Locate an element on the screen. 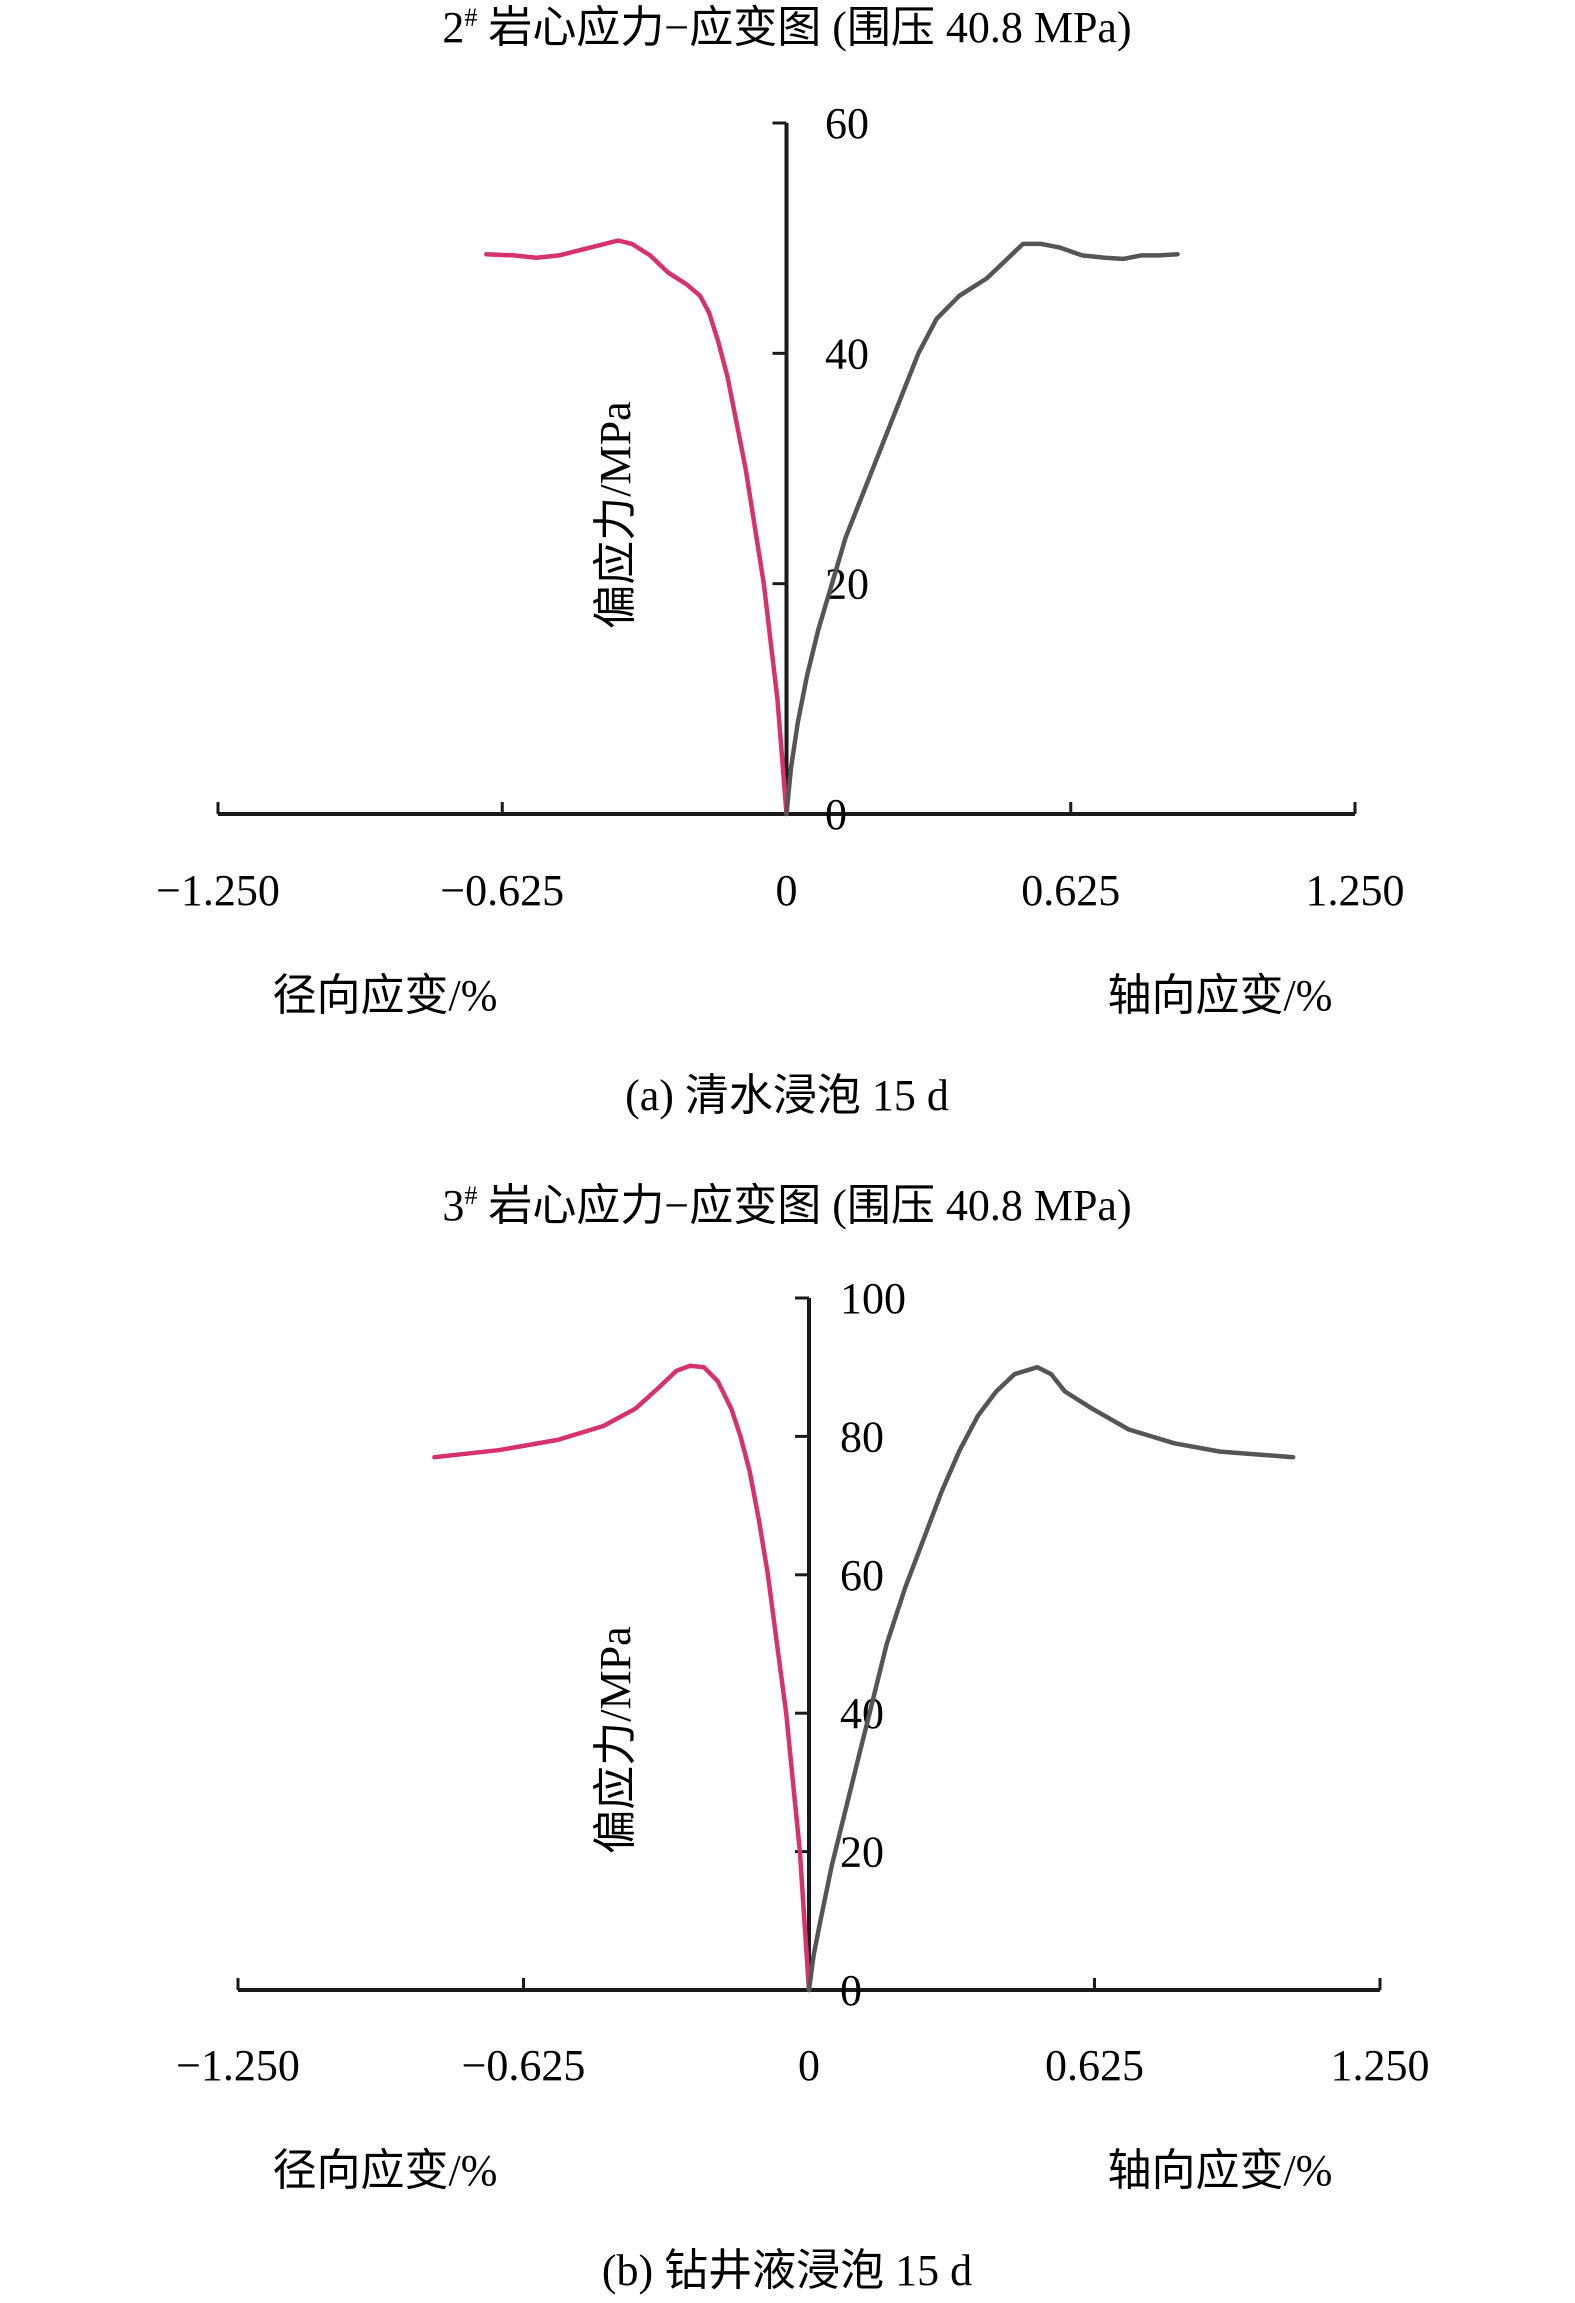  y-tick-label: 20 is located at coordinates (862, 1852).